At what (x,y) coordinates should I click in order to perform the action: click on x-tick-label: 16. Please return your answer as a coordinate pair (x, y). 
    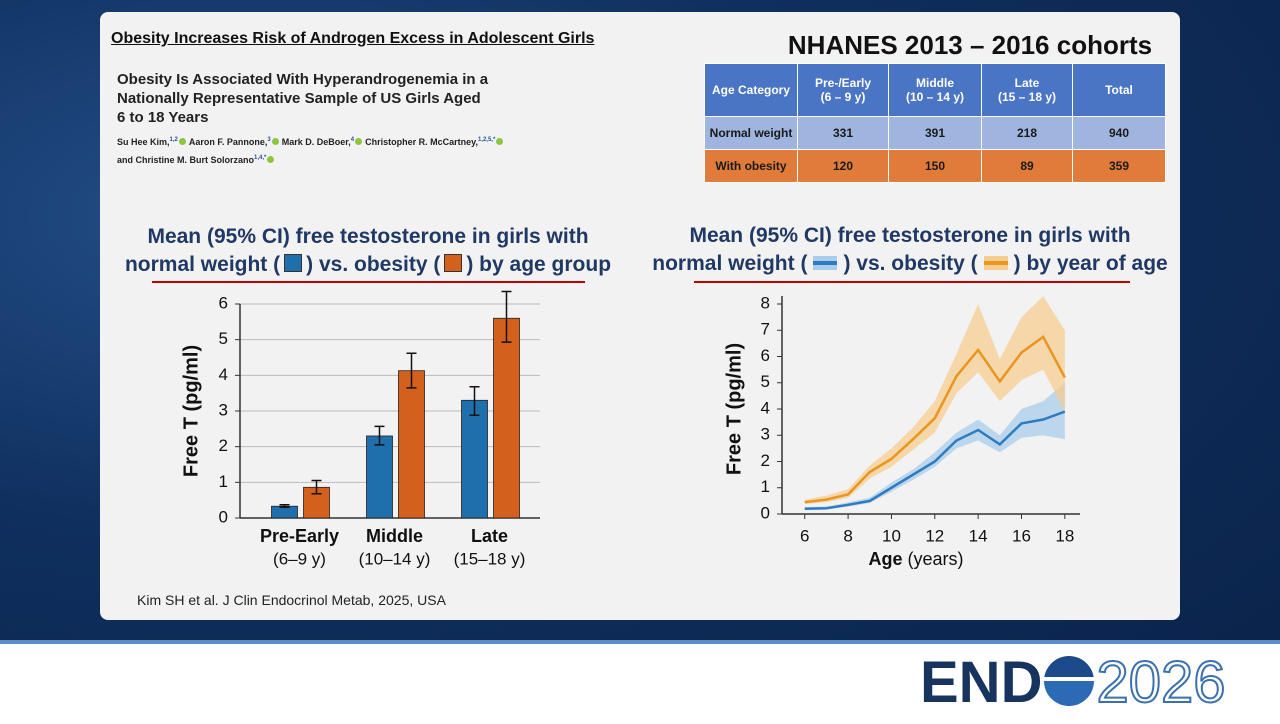
    Looking at the image, I should click on (1021, 535).